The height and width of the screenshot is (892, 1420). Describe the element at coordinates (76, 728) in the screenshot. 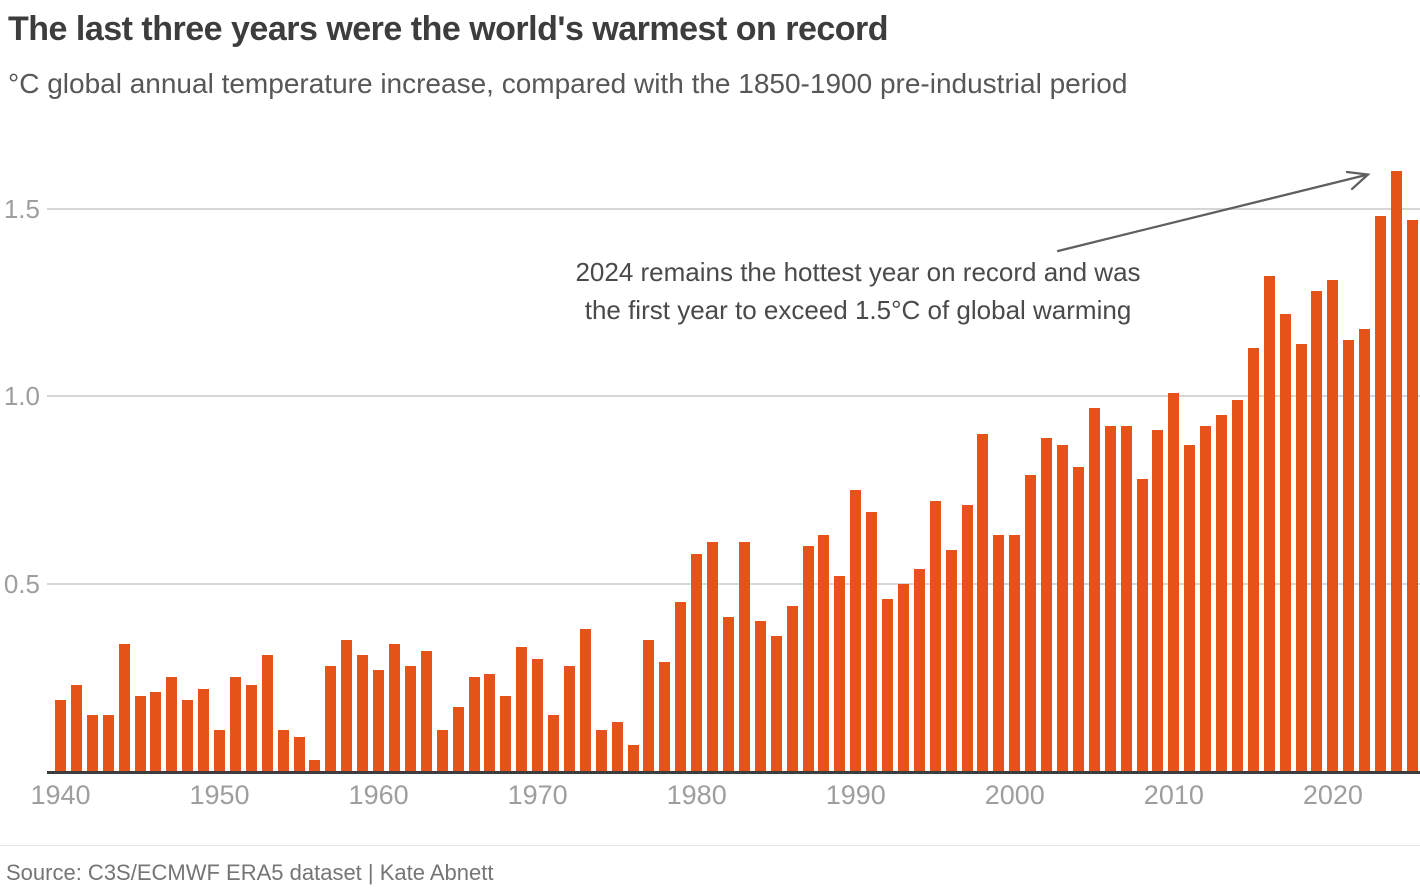

I see `bar-1941` at that location.